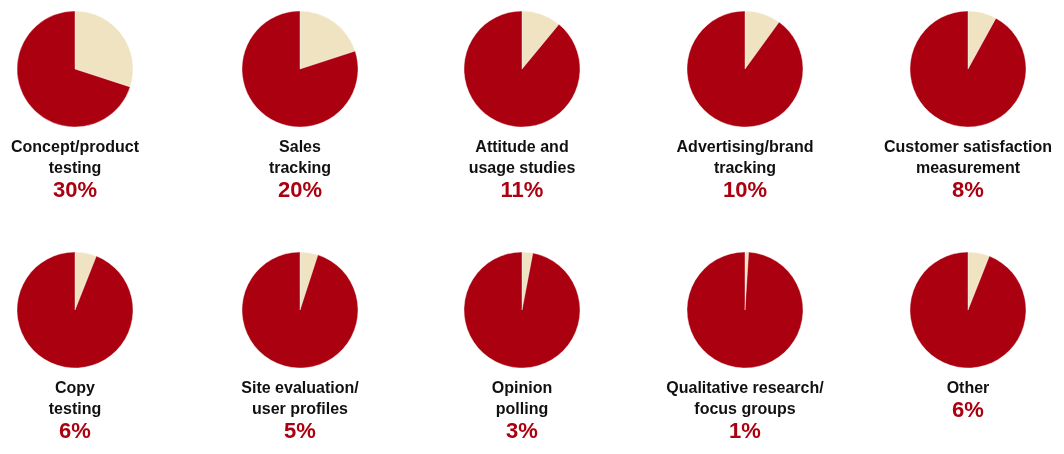 The image size is (1064, 454). What do you see at coordinates (522, 157) in the screenshot?
I see `text: Attitude and usage studies` at bounding box center [522, 157].